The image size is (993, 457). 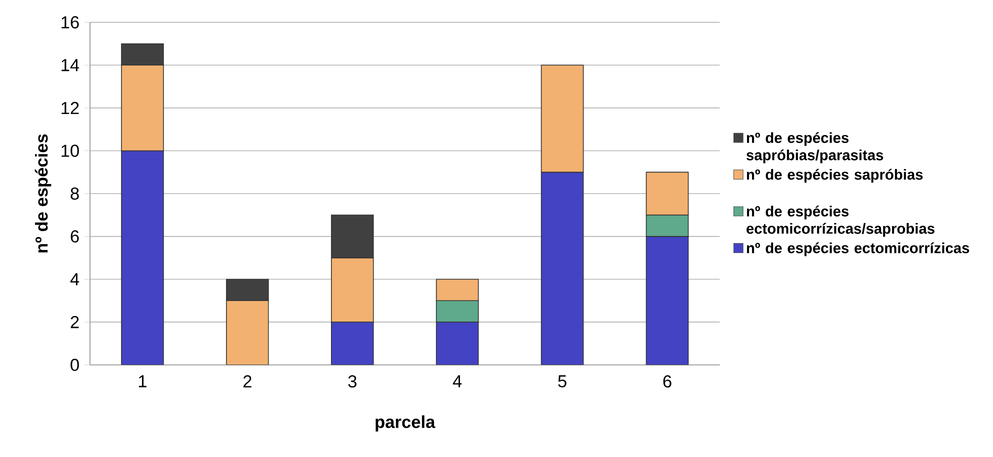 I want to click on legend-label: nº de espécies ectomicorrízicas, so click(x=858, y=249).